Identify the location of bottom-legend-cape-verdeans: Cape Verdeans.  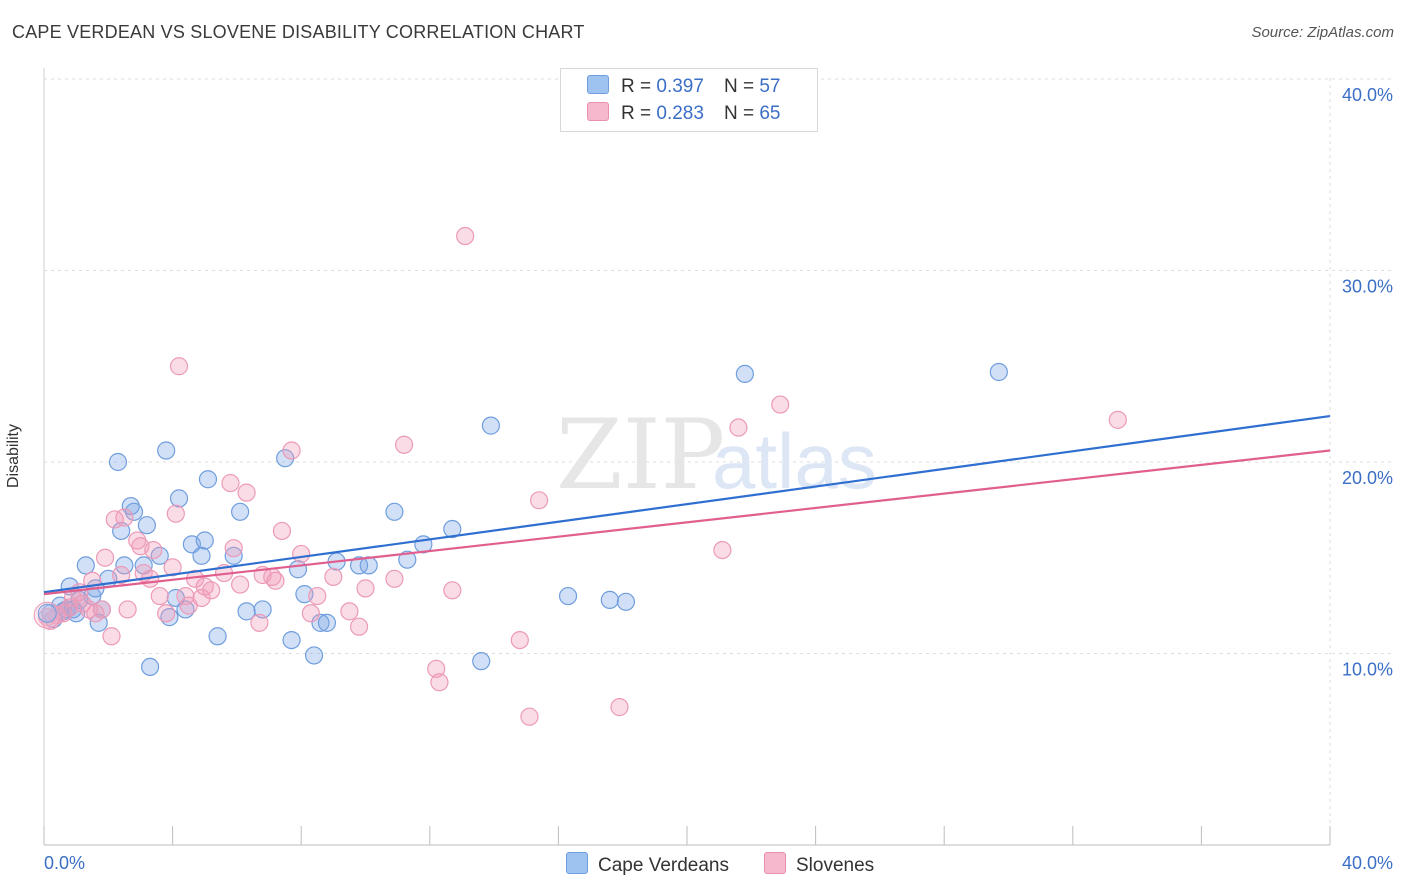
(647, 864).